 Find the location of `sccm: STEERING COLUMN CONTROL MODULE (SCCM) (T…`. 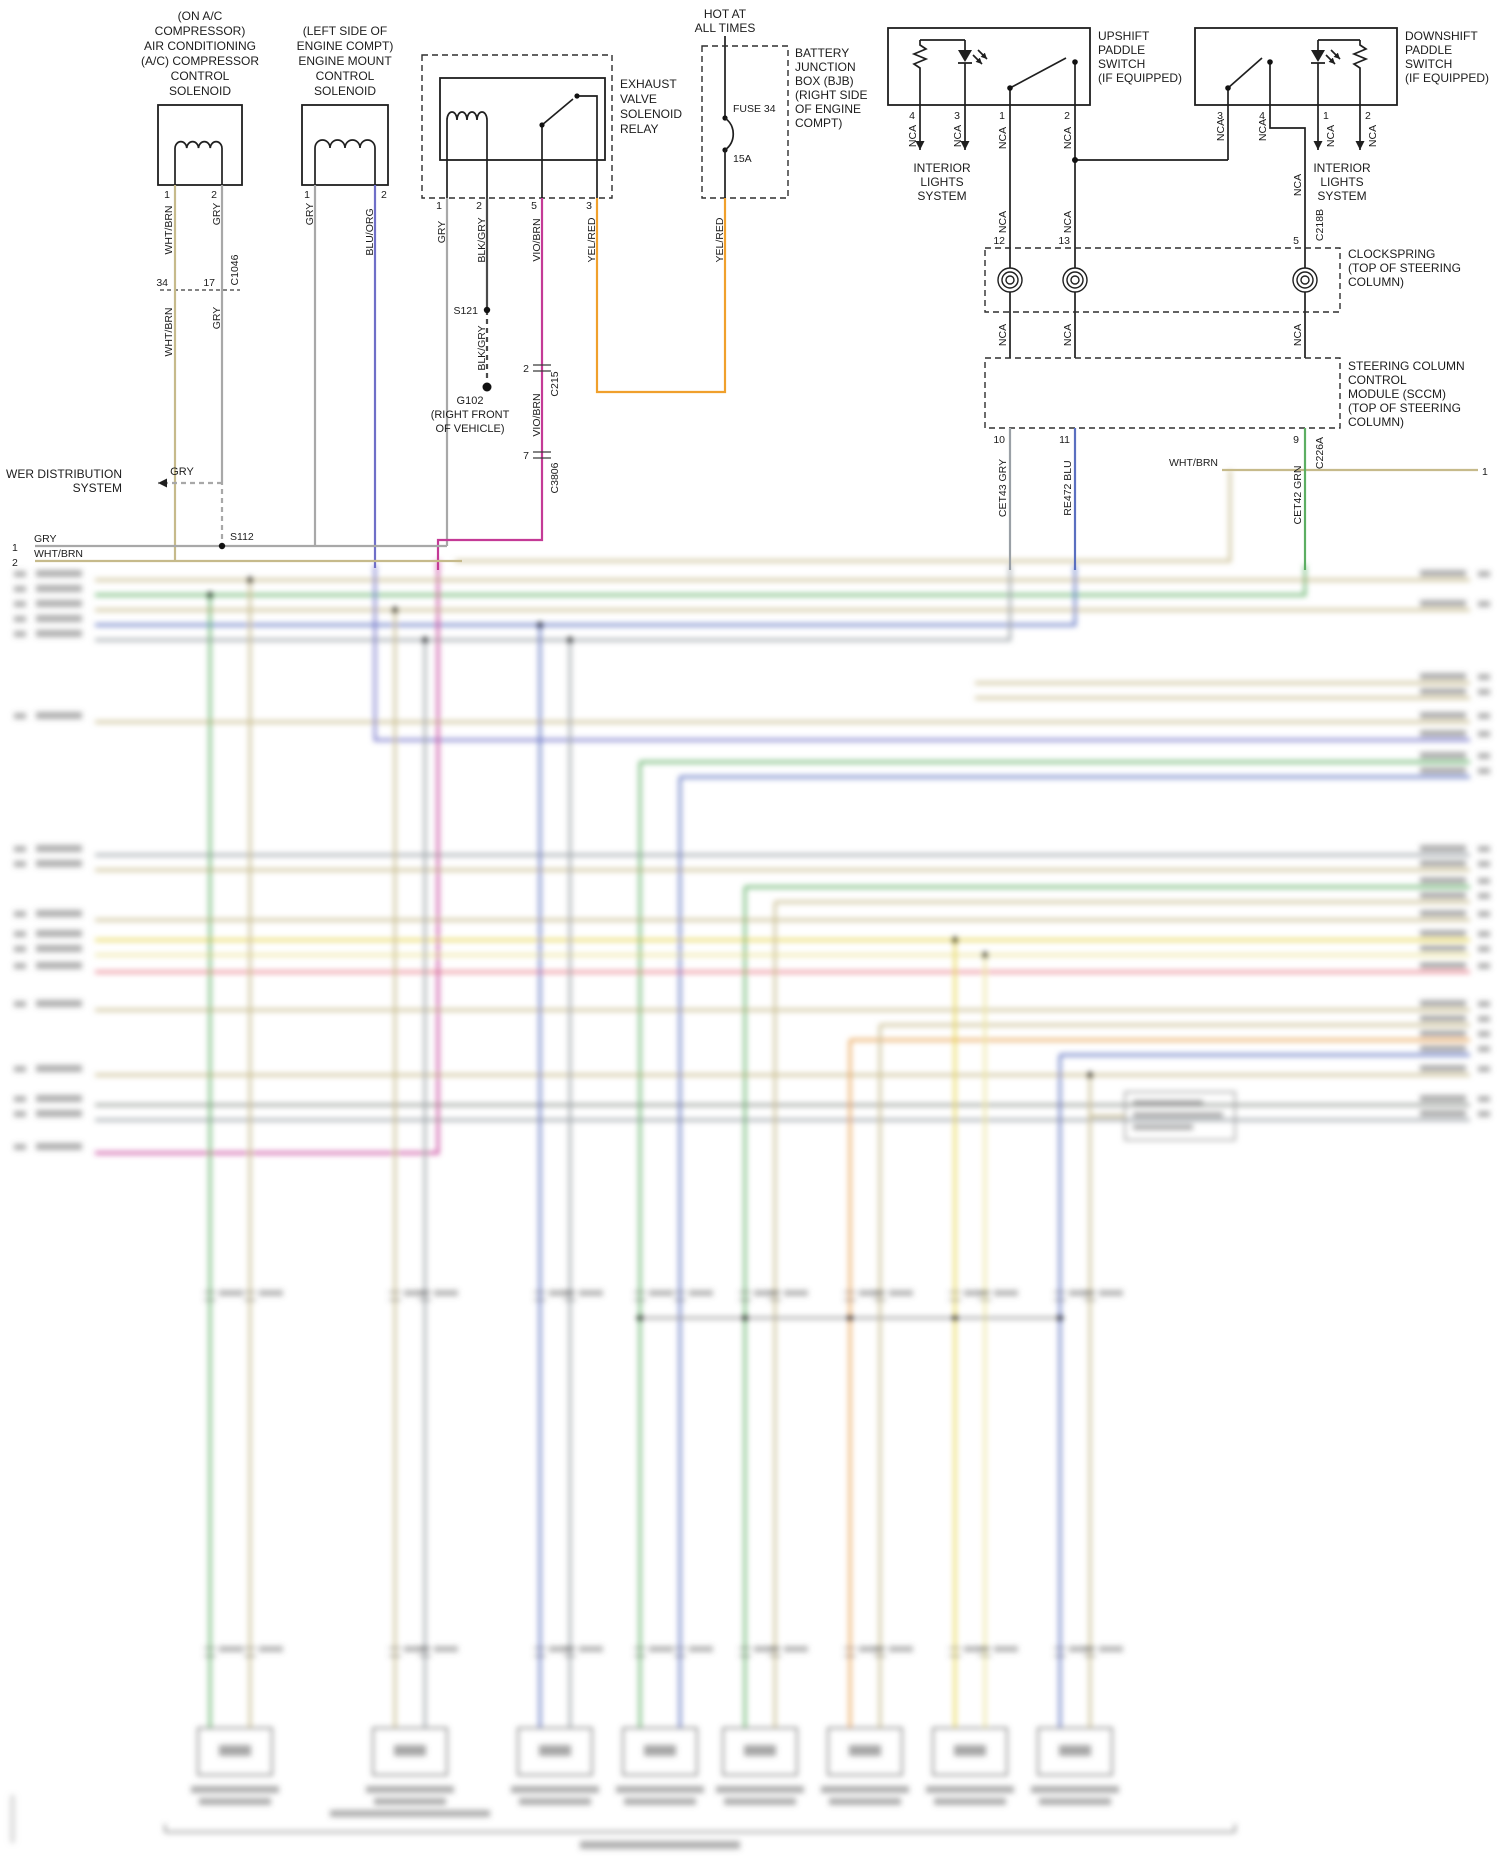

sccm: STEERING COLUMN CONTROL MODULE (SCCM) (T… is located at coordinates (1224, 463).